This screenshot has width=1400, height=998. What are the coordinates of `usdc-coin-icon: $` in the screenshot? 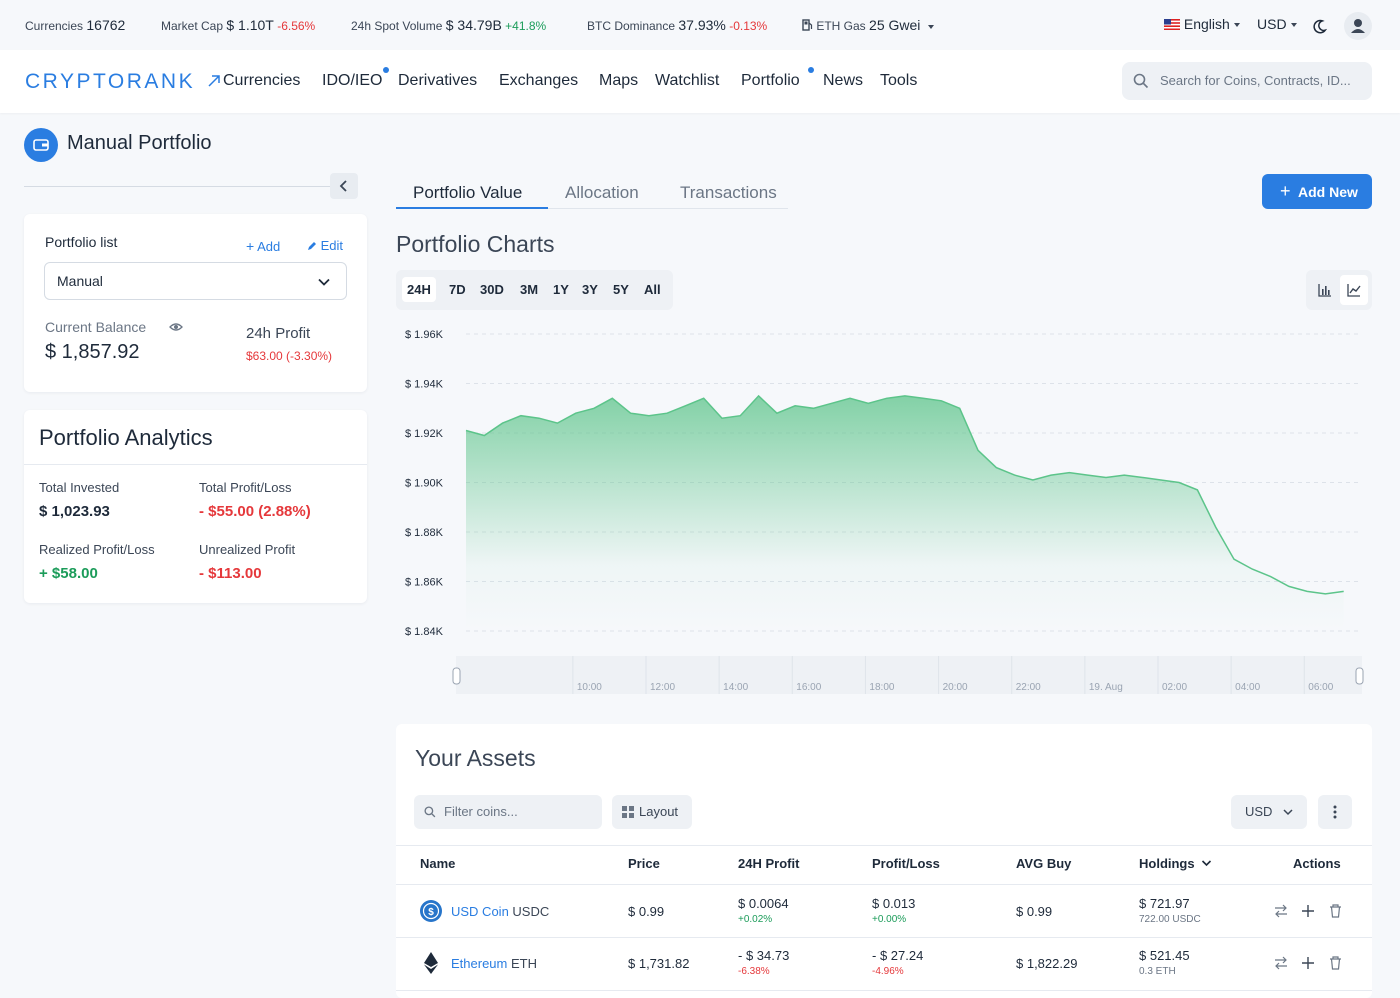 It's located at (431, 911).